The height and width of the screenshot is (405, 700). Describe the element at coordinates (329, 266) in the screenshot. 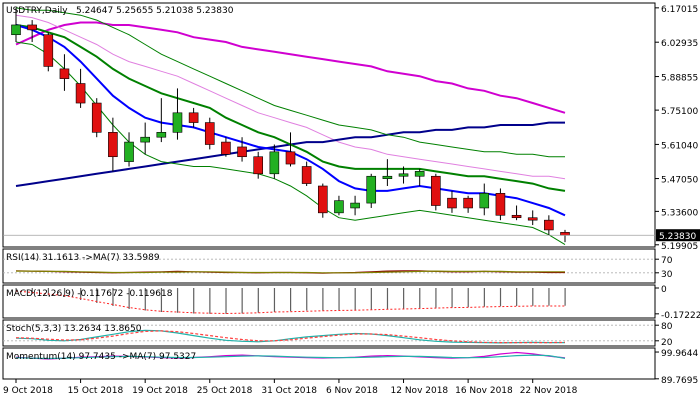

I see `panel-frame-rsi` at that location.